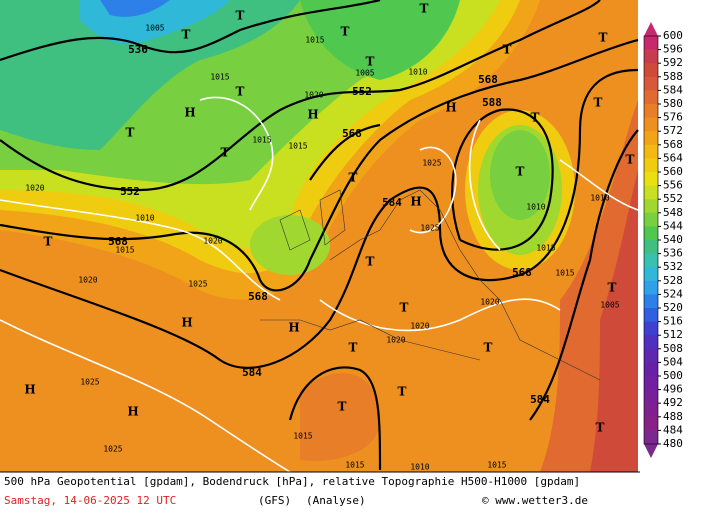 The height and width of the screenshot is (513, 704). What do you see at coordinates (673, 103) in the screenshot?
I see `colorbar-label: 580` at bounding box center [673, 103].